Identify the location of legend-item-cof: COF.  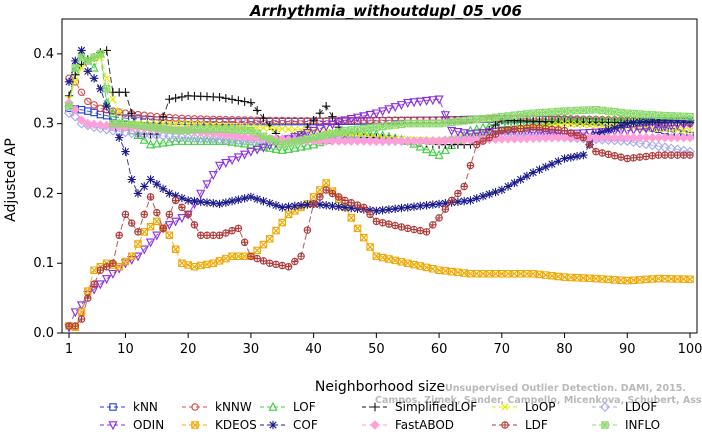
(289, 425).